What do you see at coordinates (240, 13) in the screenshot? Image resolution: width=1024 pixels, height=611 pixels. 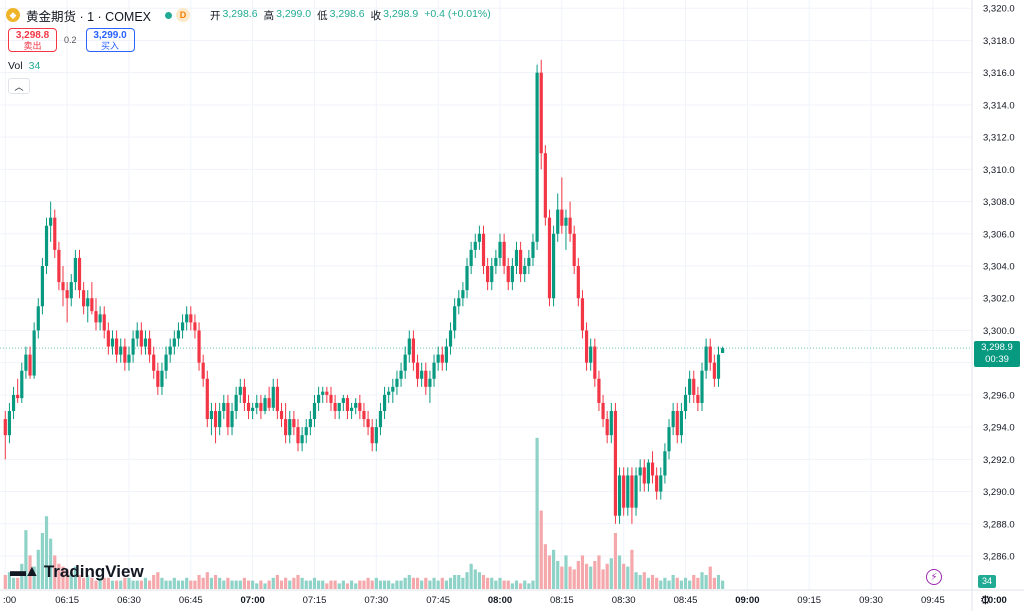 I see `open-value: 3,298.6` at bounding box center [240, 13].